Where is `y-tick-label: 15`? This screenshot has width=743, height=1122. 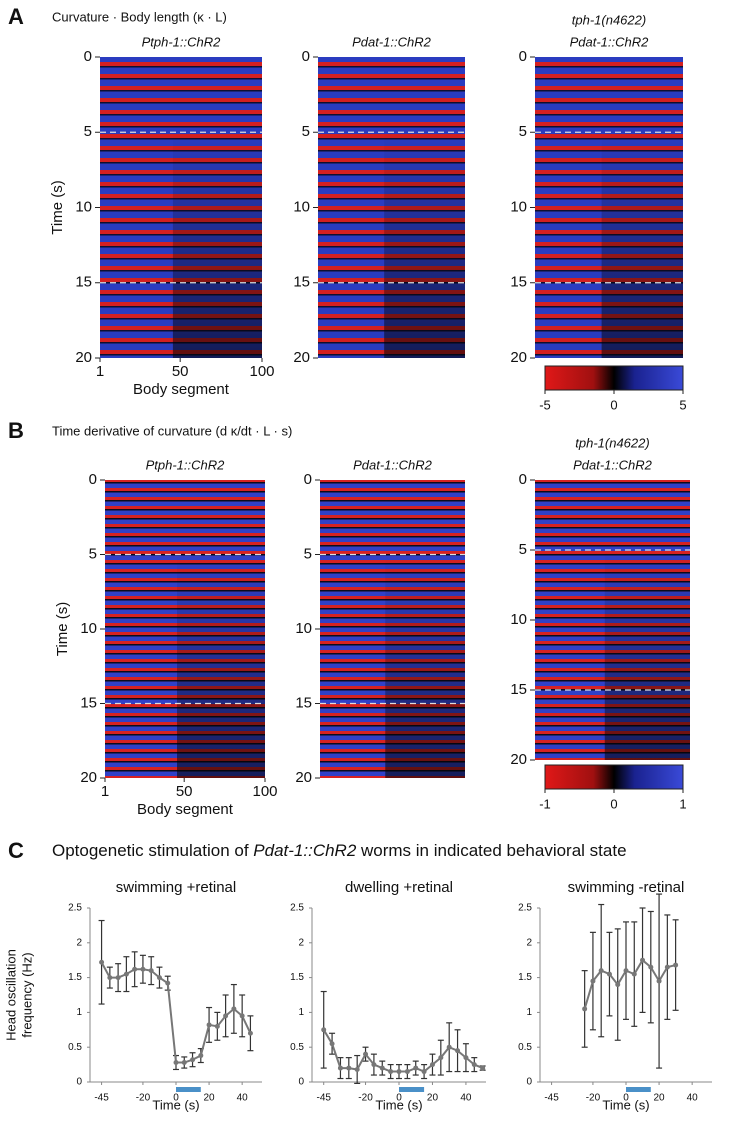
y-tick-label: 15 is located at coordinates (518, 282).